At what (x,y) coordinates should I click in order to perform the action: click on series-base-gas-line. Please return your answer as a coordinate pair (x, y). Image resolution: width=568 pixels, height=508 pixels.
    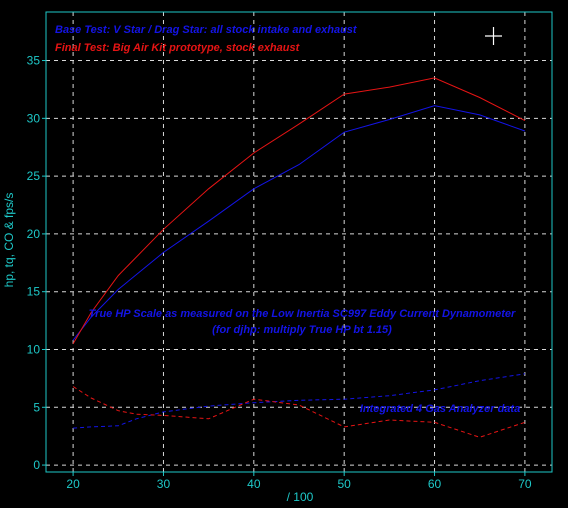
    Looking at the image, I should click on (299, 401).